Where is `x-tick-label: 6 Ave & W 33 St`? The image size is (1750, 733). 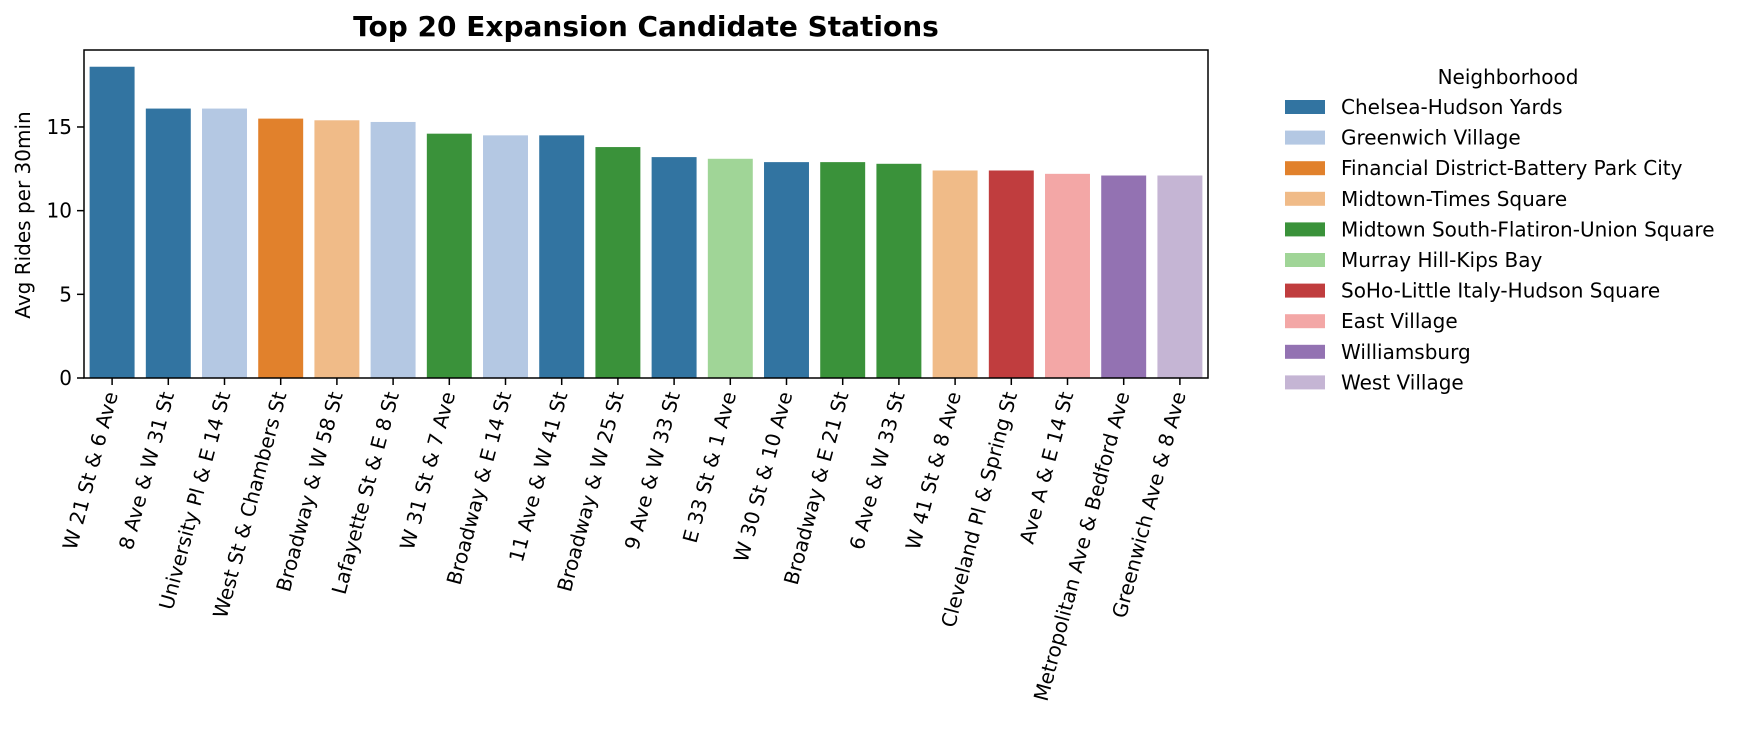 x-tick-label: 6 Ave & W 33 St is located at coordinates (876, 470).